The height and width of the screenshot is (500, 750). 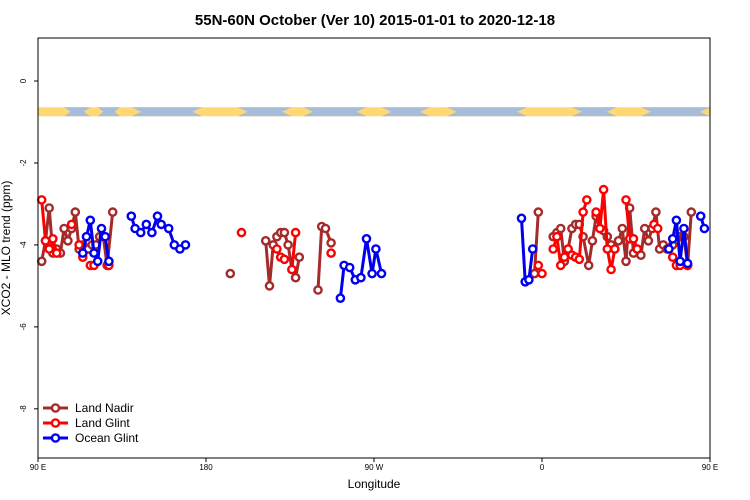 I want to click on y-axis-label: XCO2 - MLO trend (ppm), so click(x=6, y=248).